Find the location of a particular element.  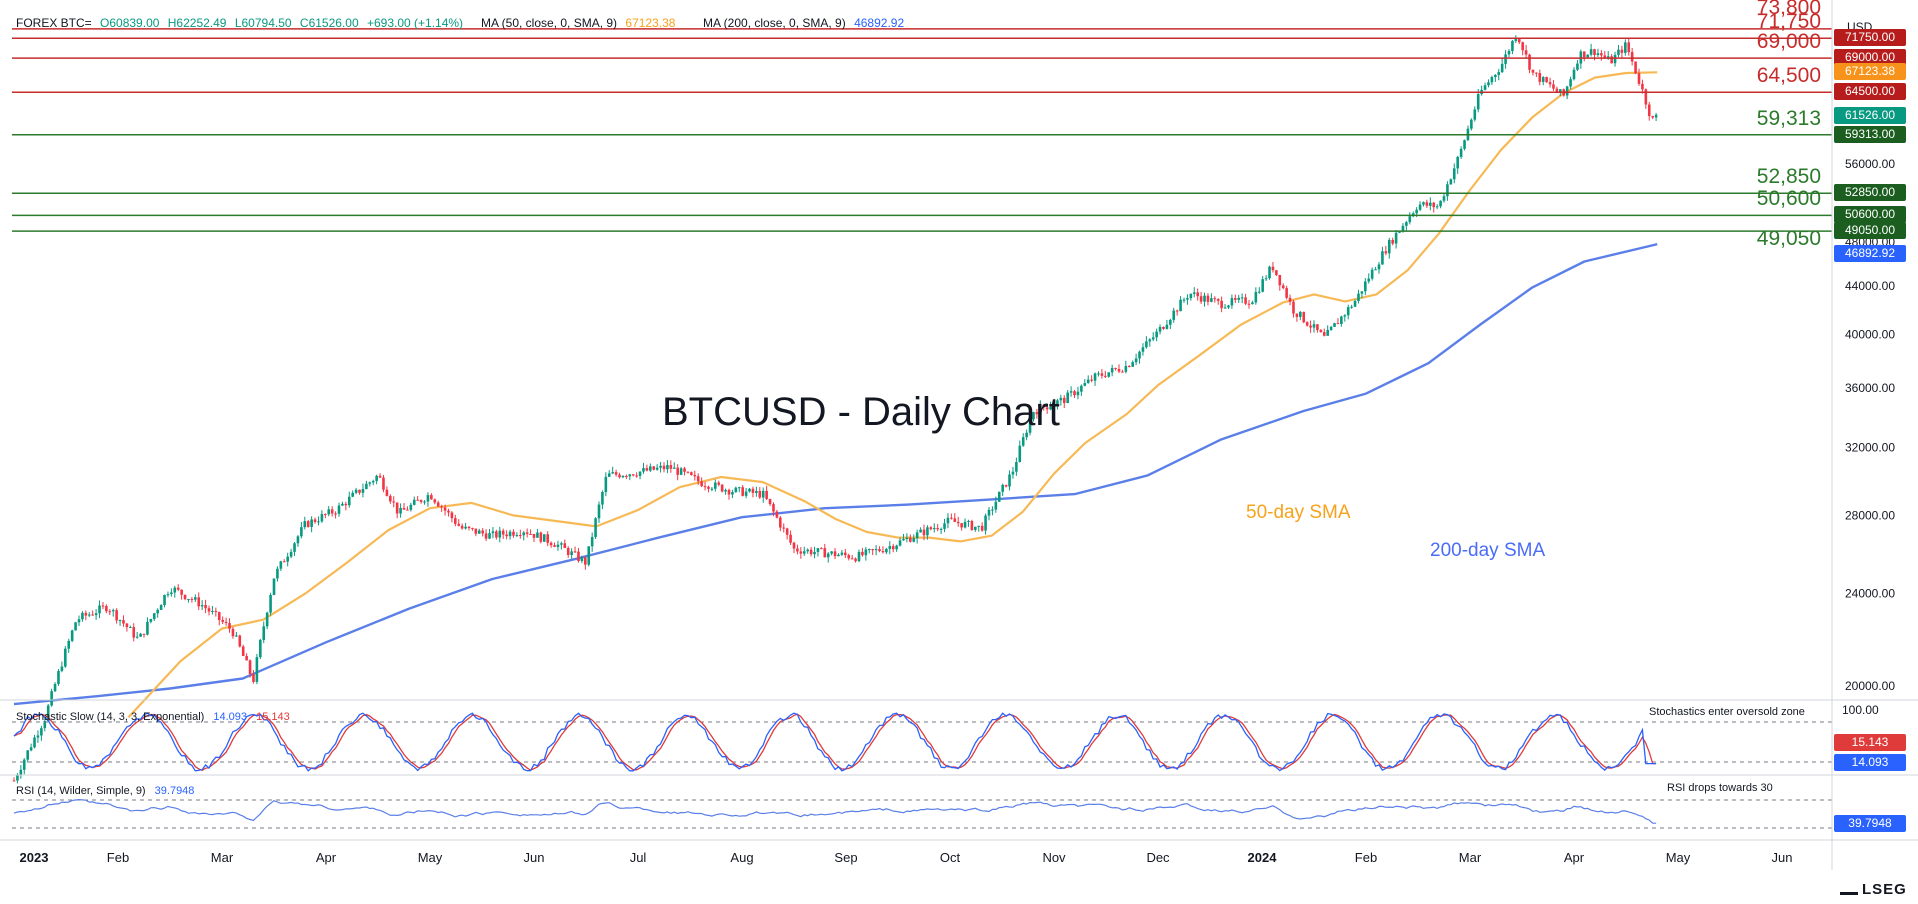

open-value: O60839.00 is located at coordinates (130, 23).